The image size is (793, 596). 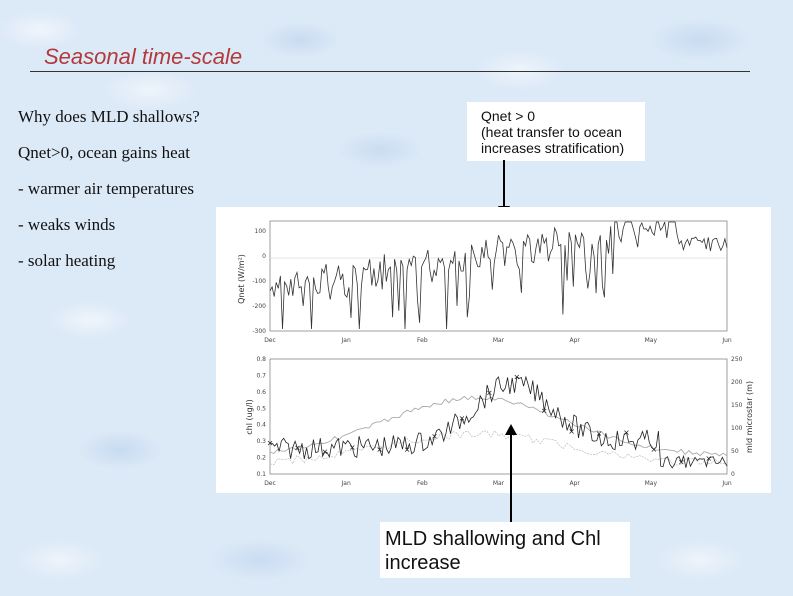 What do you see at coordinates (726, 340) in the screenshot?
I see `qnet-x-tick-label: Jun` at bounding box center [726, 340].